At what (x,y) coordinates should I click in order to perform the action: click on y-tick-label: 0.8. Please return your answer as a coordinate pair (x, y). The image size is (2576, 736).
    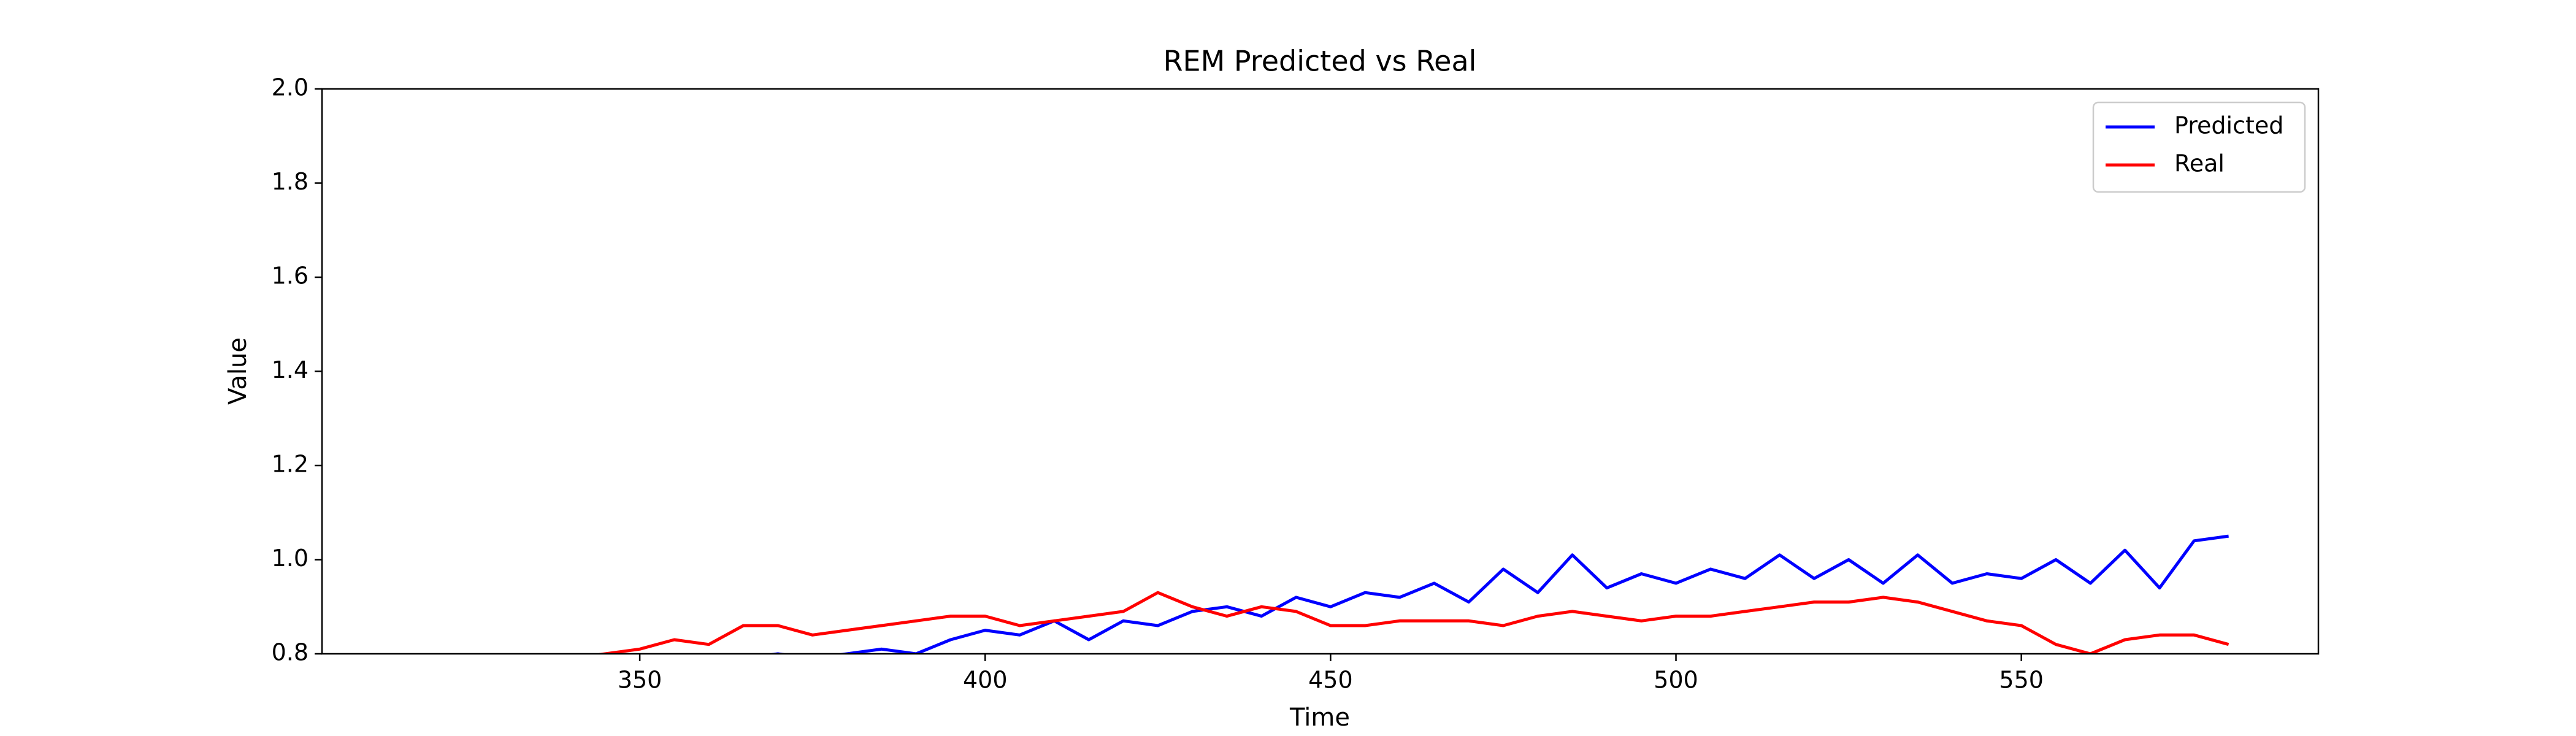
    Looking at the image, I should click on (290, 652).